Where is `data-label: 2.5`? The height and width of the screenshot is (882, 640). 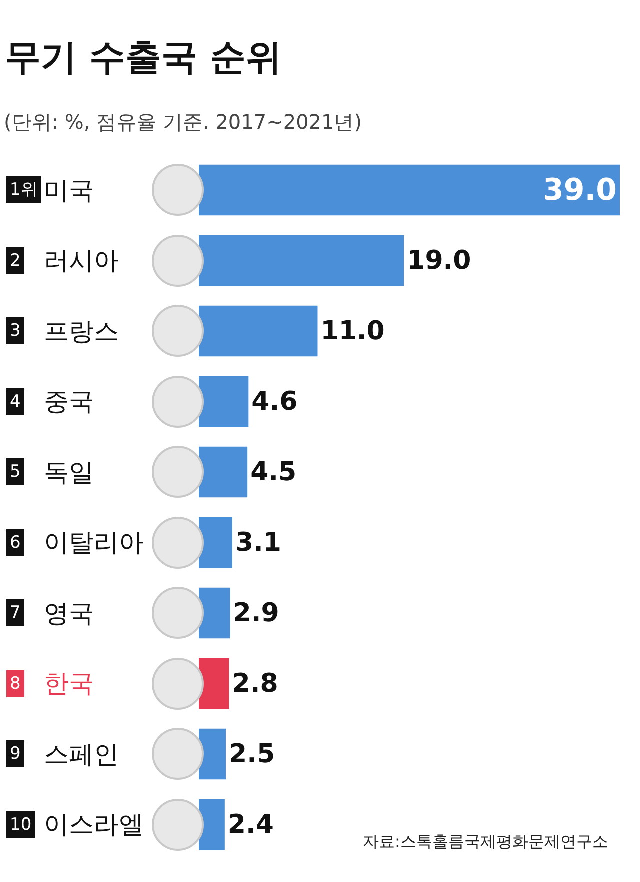 data-label: 2.5 is located at coordinates (252, 754).